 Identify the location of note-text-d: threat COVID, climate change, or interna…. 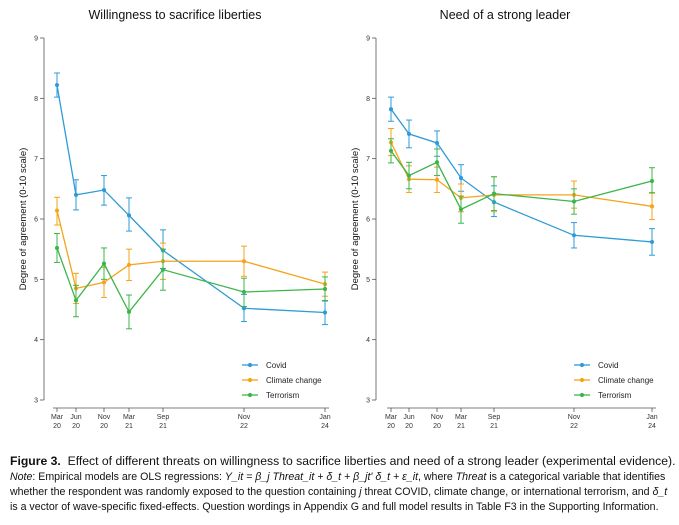
(507, 492).